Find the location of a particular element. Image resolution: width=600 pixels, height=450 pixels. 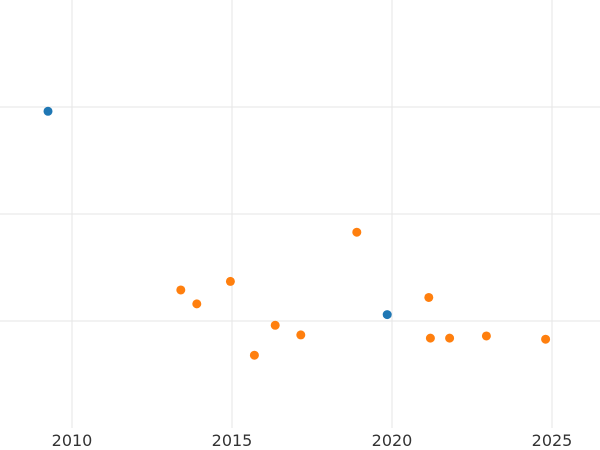

x-tick-label: 2020 is located at coordinates (392, 440).